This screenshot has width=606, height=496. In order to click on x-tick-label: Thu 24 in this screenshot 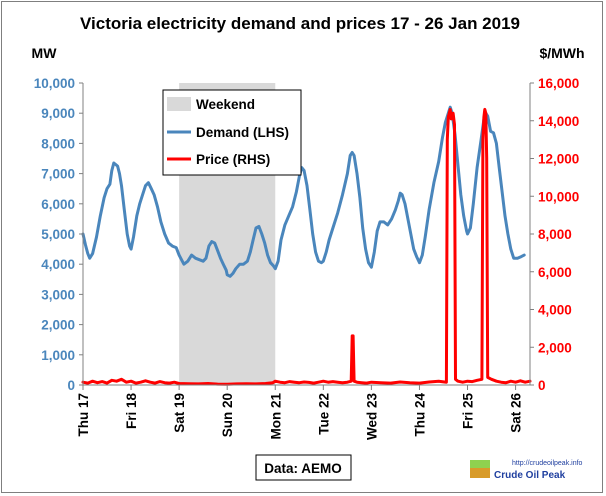, I will do `click(419, 415)`.